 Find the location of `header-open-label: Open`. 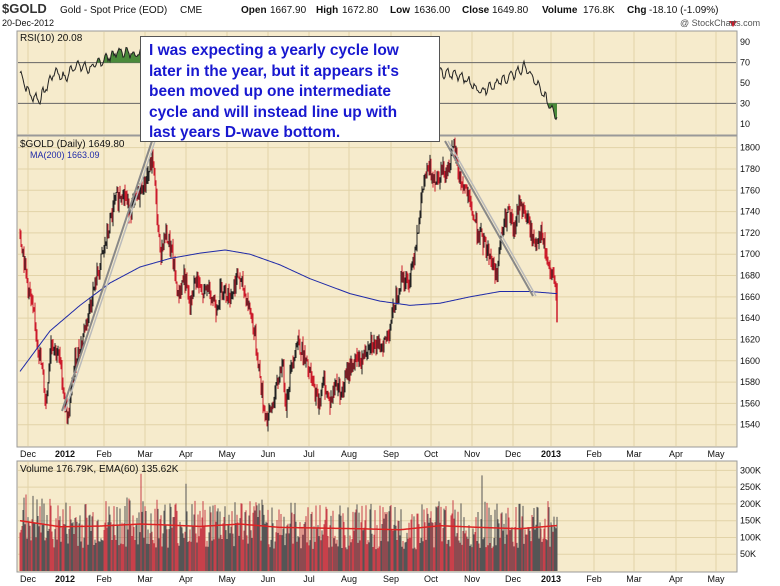

header-open-label: Open is located at coordinates (254, 10).